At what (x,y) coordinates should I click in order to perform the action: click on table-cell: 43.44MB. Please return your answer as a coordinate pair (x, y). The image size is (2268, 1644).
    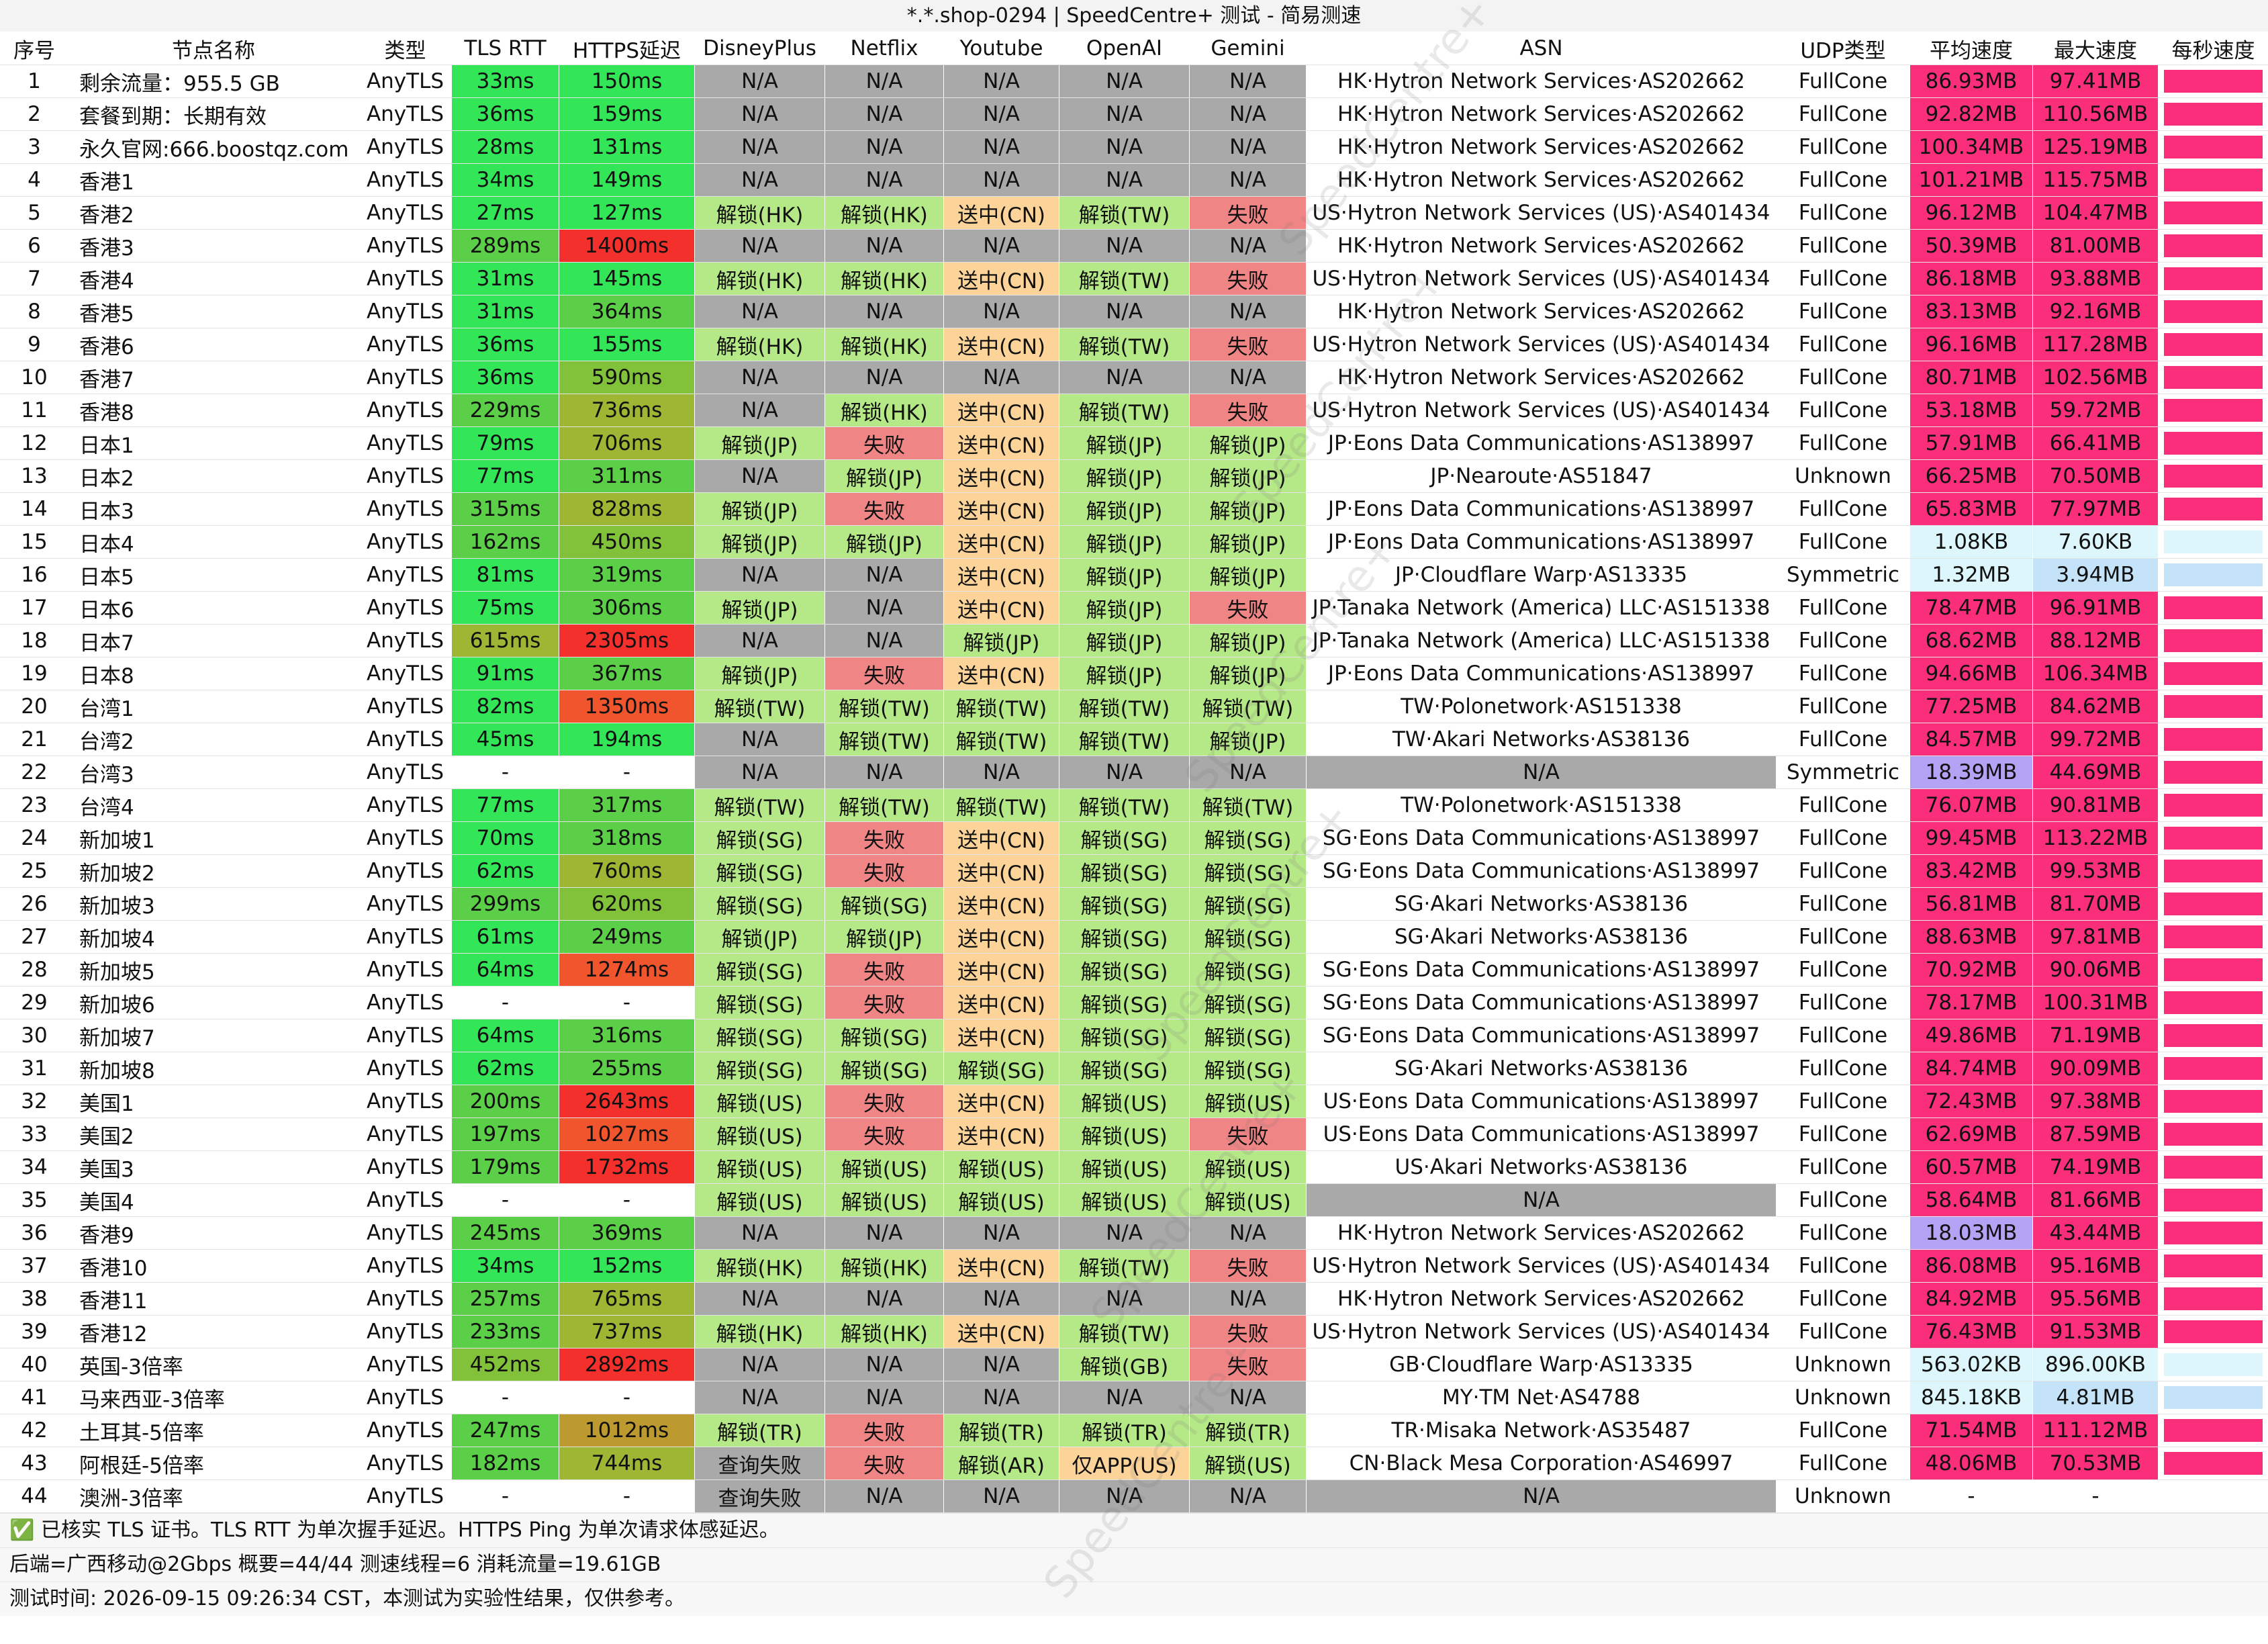
    Looking at the image, I should click on (2095, 1233).